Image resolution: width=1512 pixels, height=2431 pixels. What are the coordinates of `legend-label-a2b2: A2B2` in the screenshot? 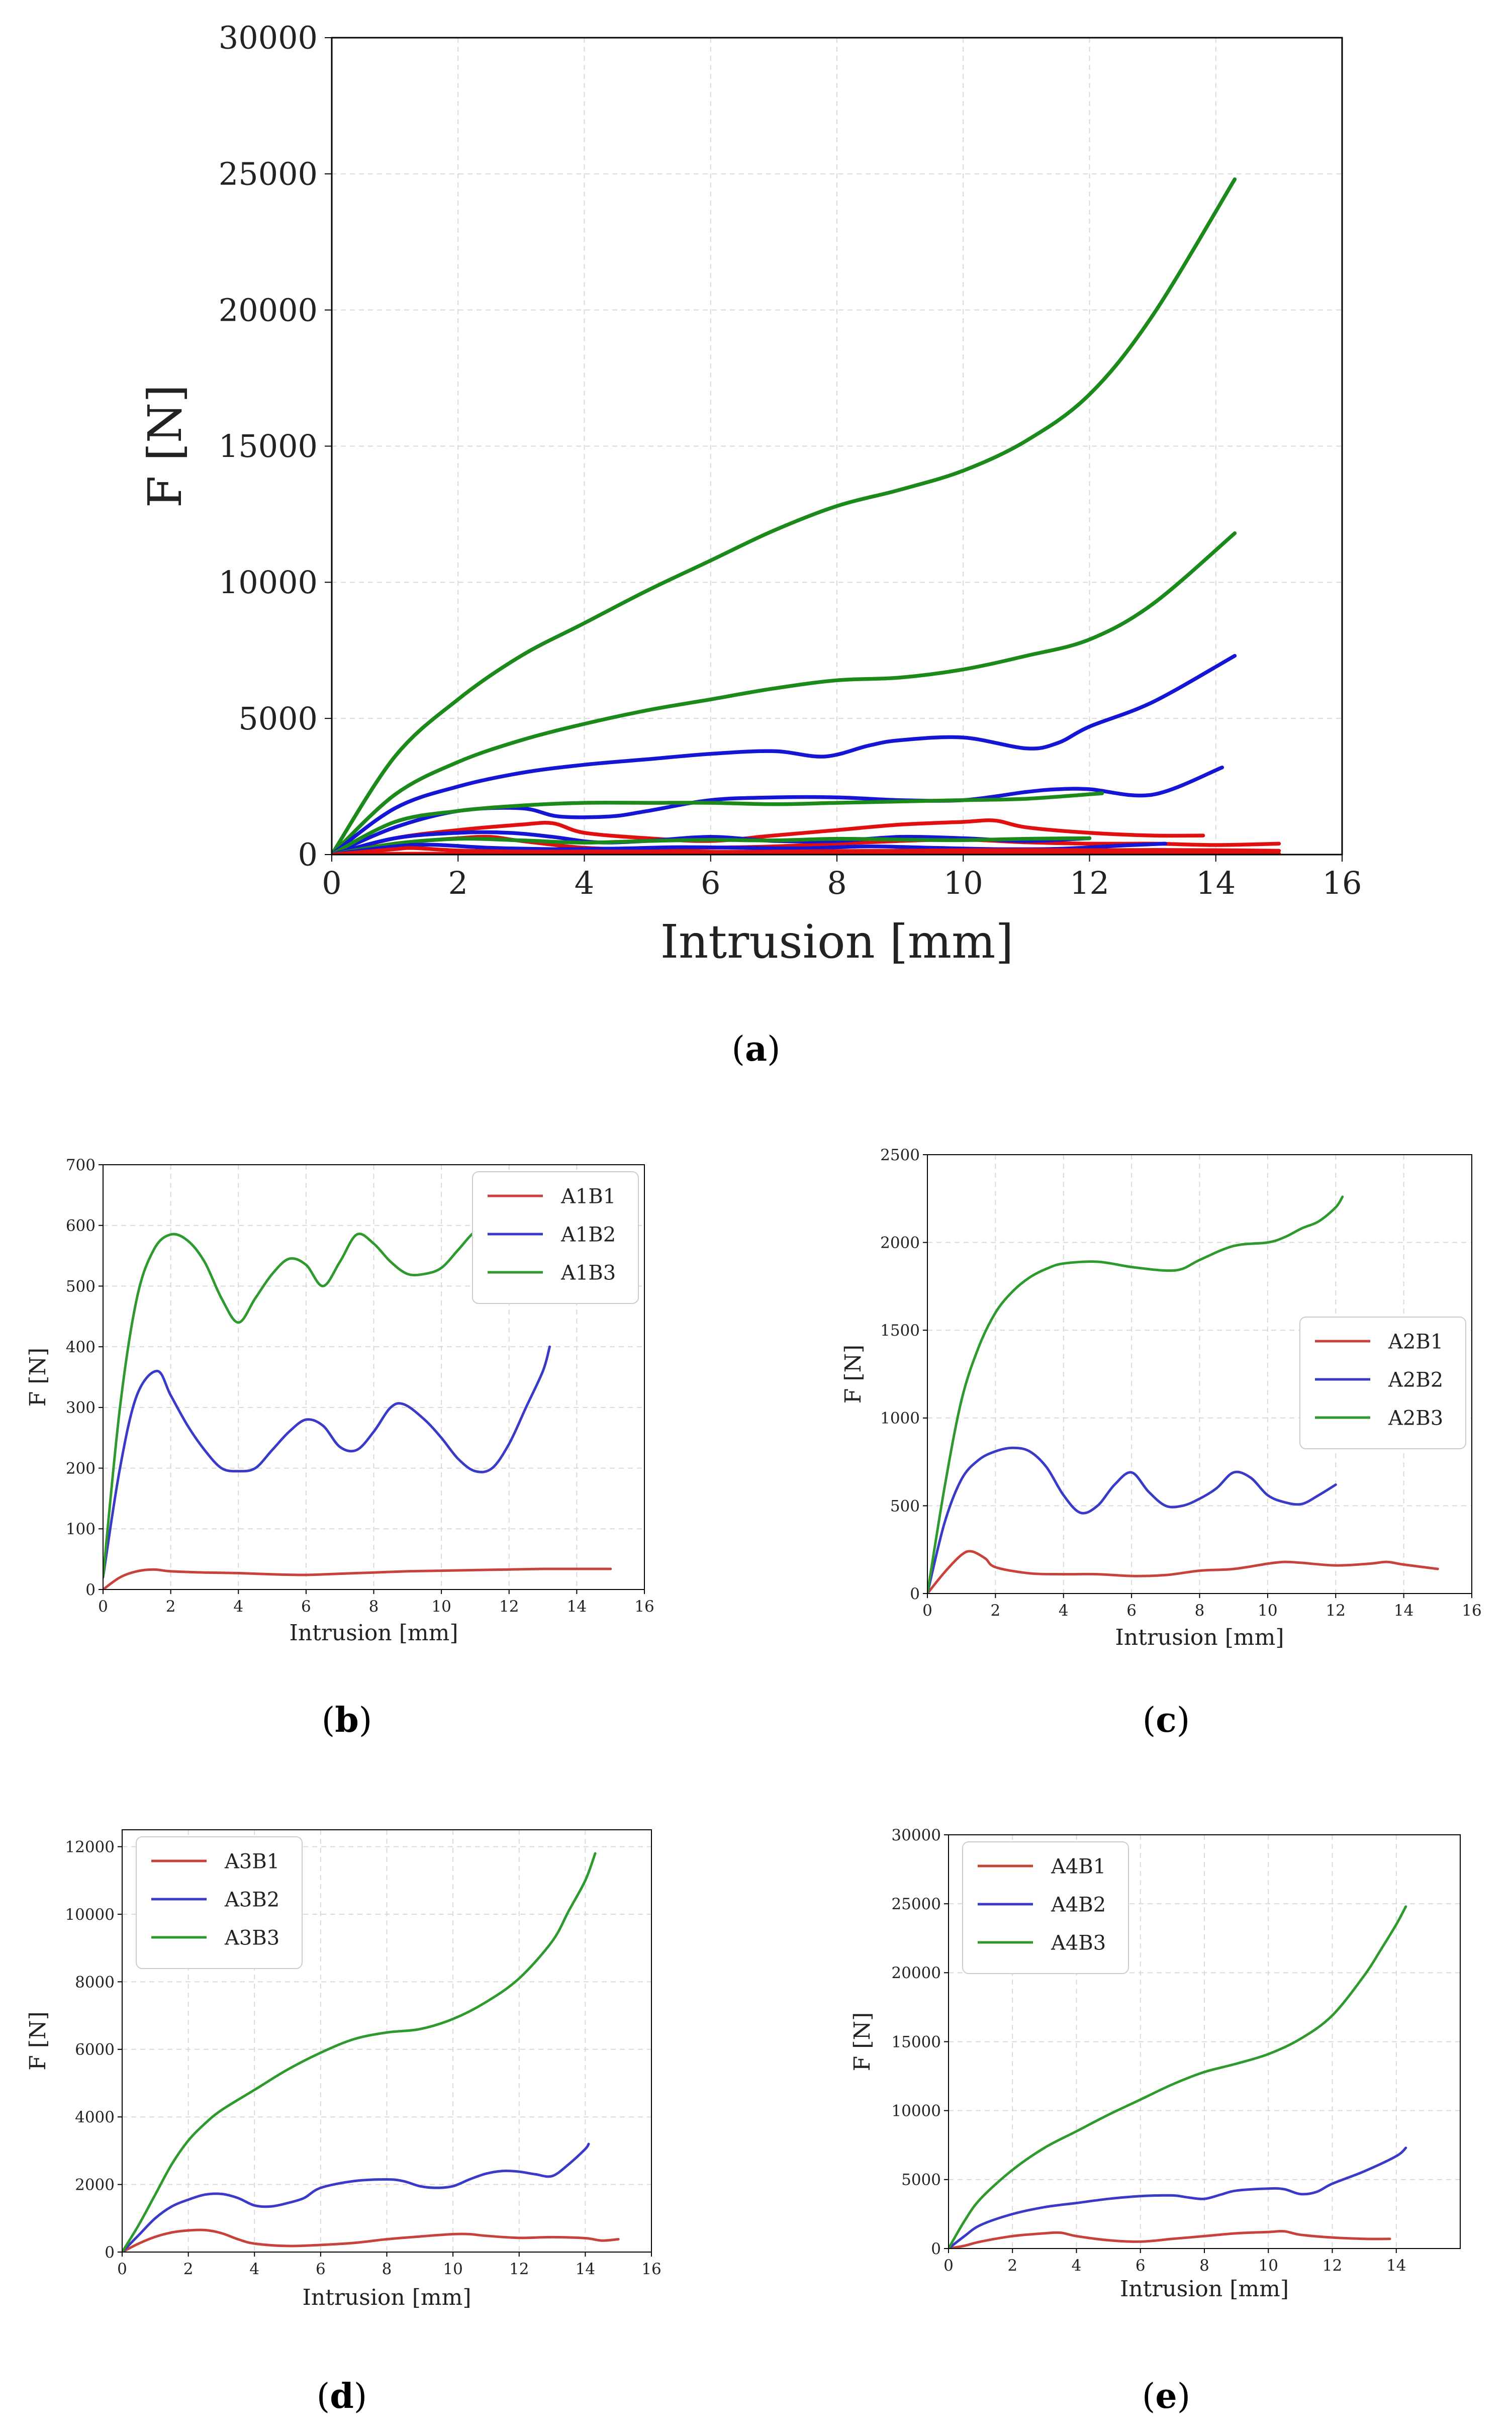 It's located at (1415, 1379).